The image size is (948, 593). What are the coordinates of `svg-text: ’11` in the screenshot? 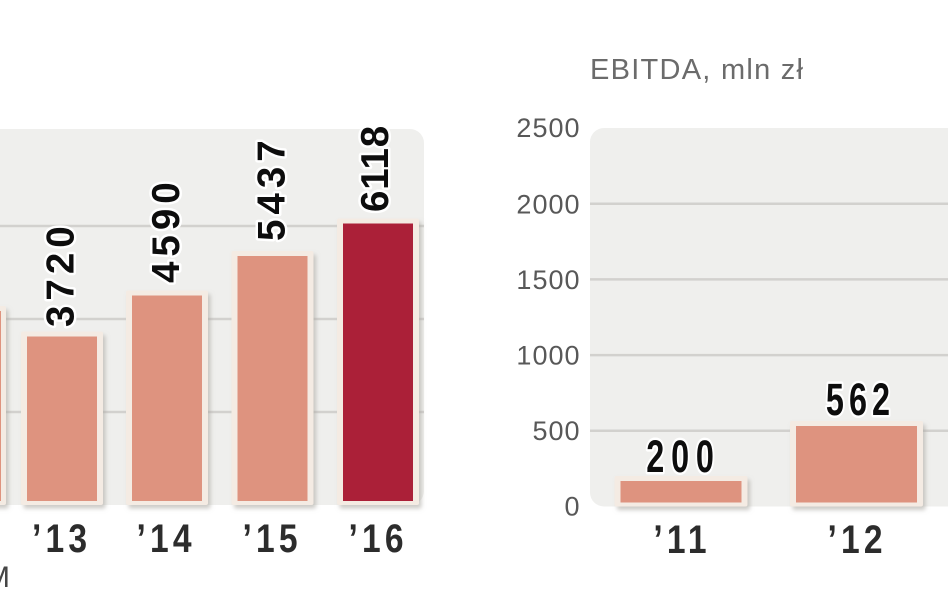 It's located at (681, 539).